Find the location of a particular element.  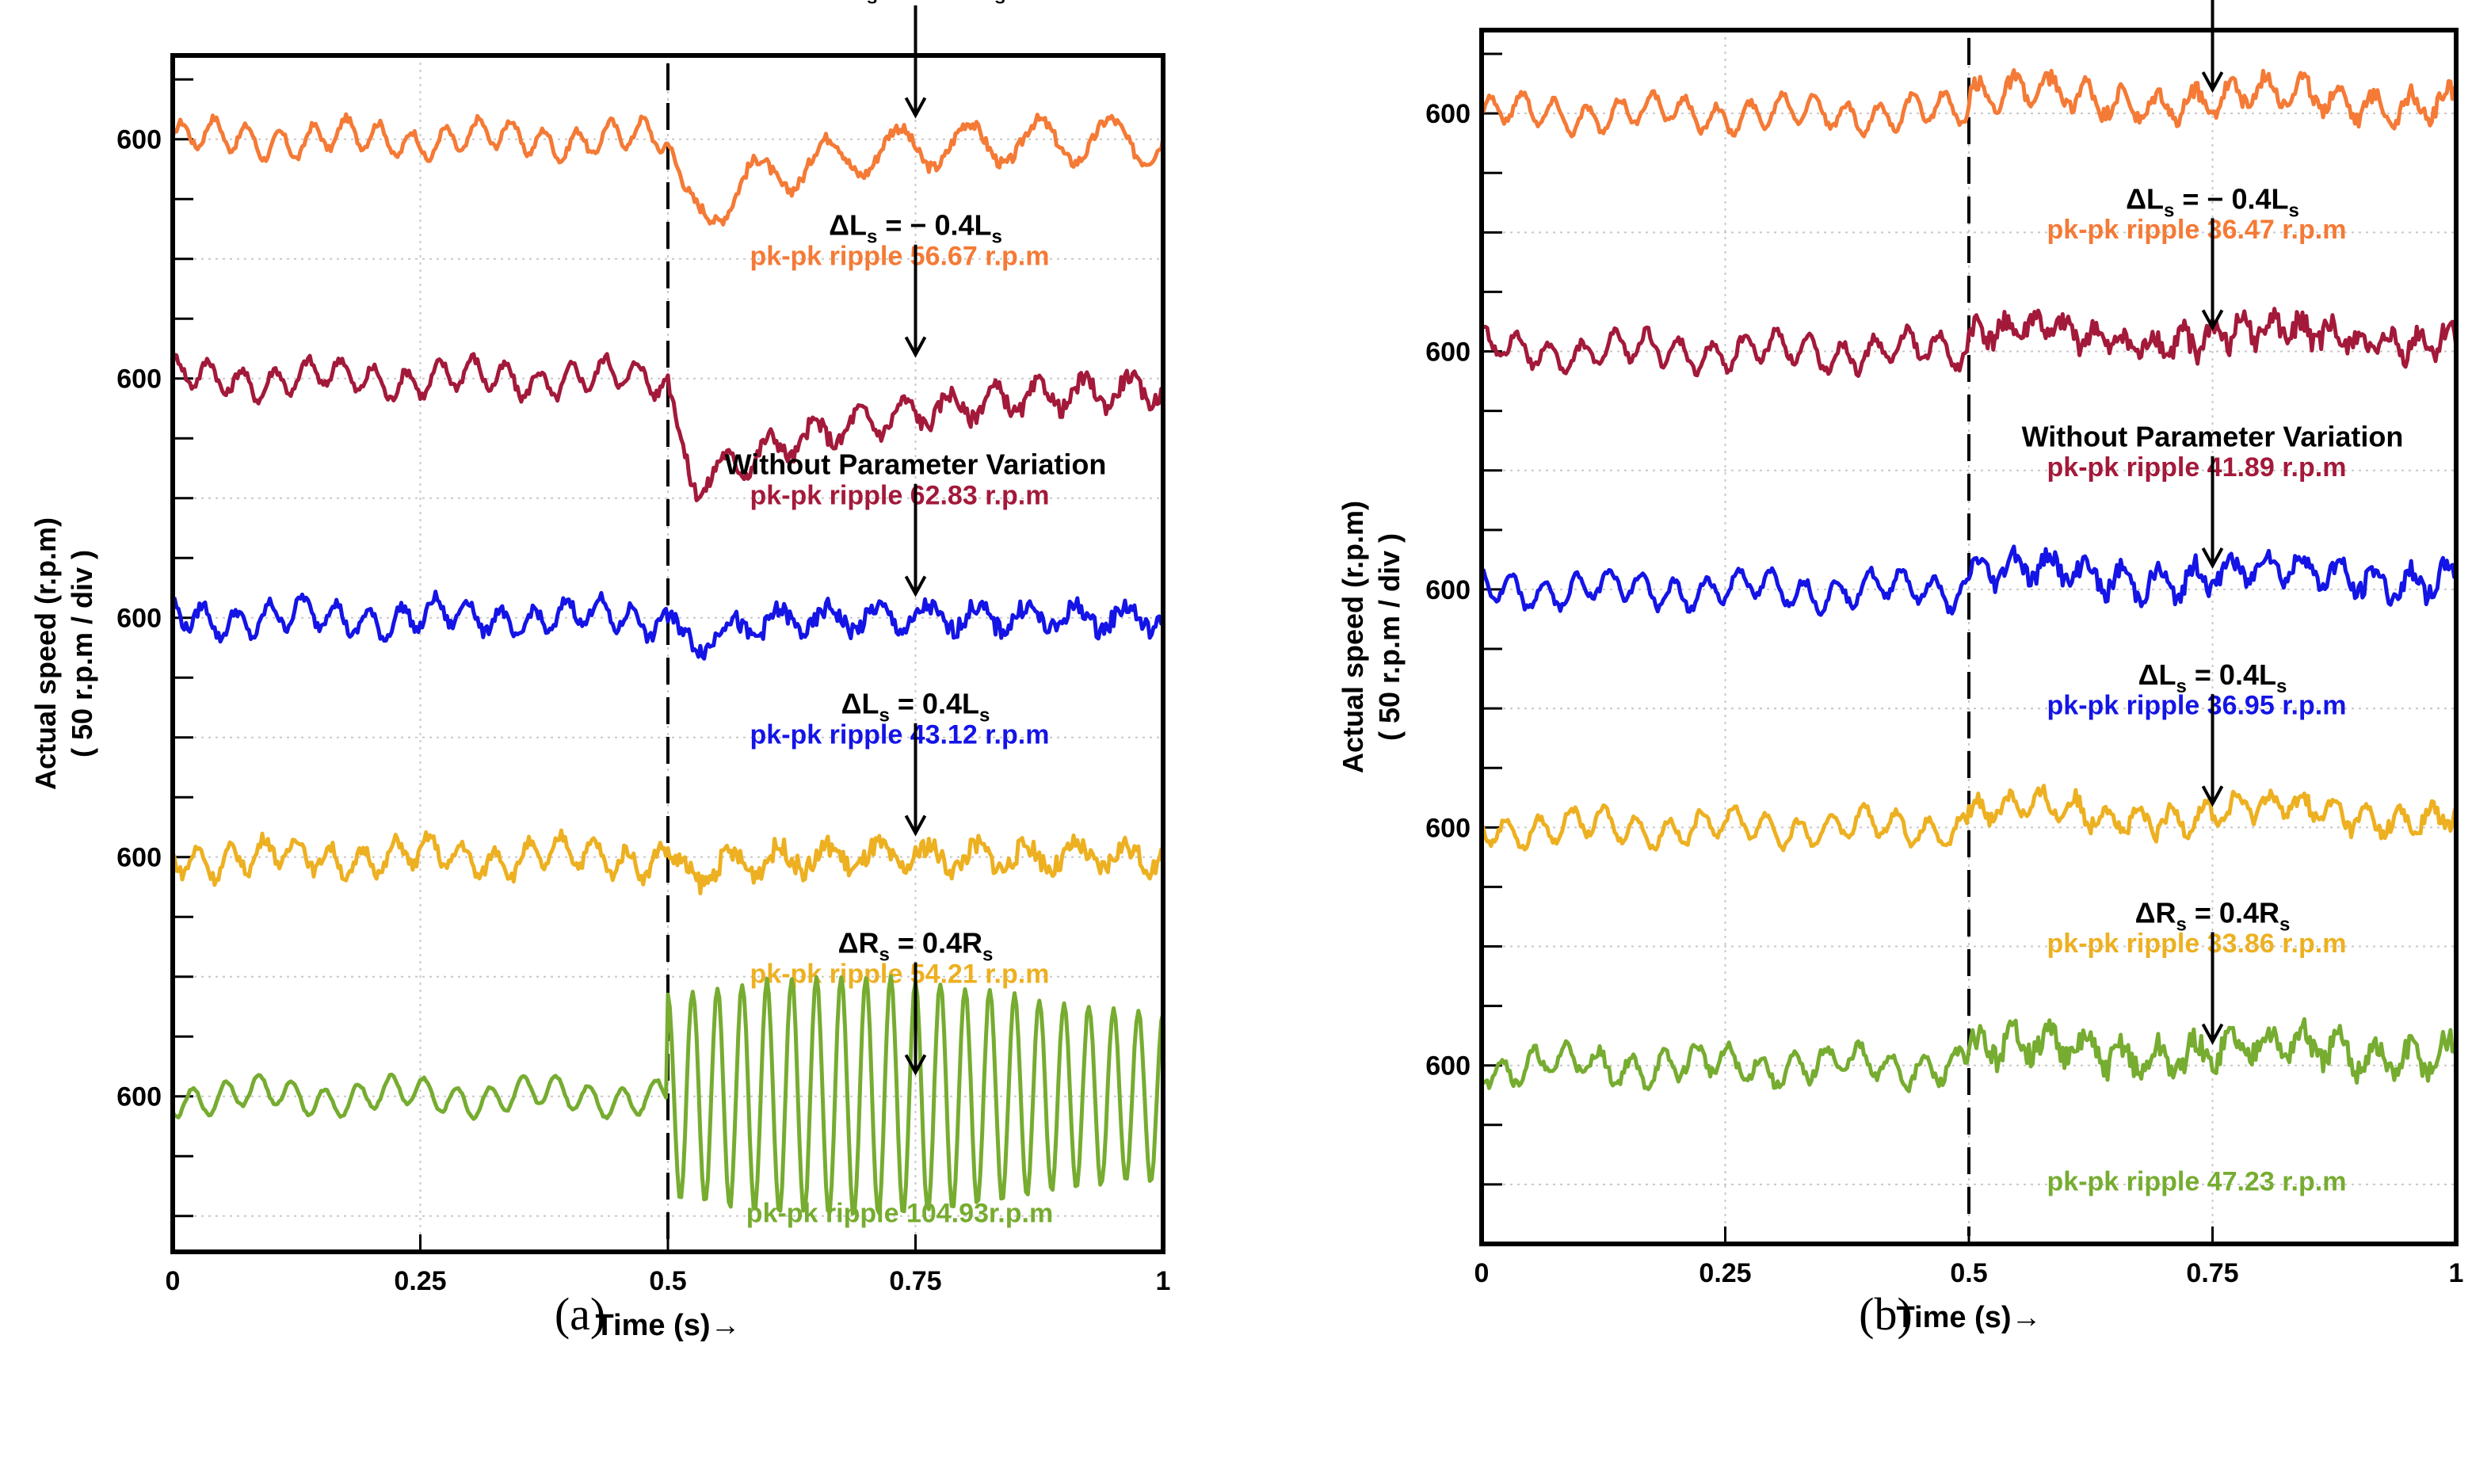

ripple-label: pk-pk ripple 62.83 r.p.m is located at coordinates (900, 495).